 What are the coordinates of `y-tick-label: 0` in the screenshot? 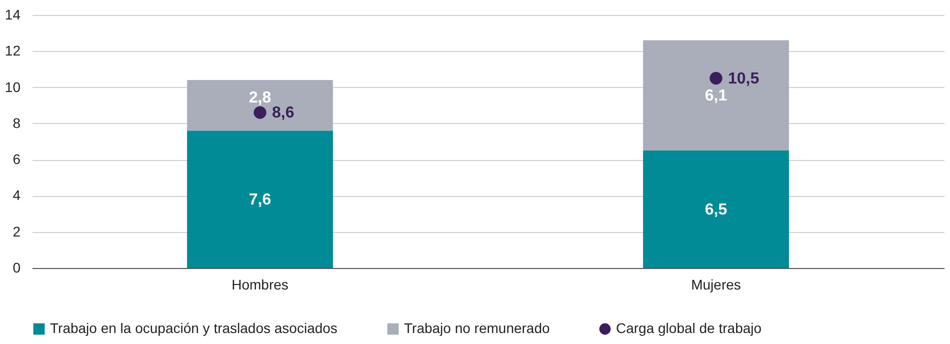 It's located at (16, 268).